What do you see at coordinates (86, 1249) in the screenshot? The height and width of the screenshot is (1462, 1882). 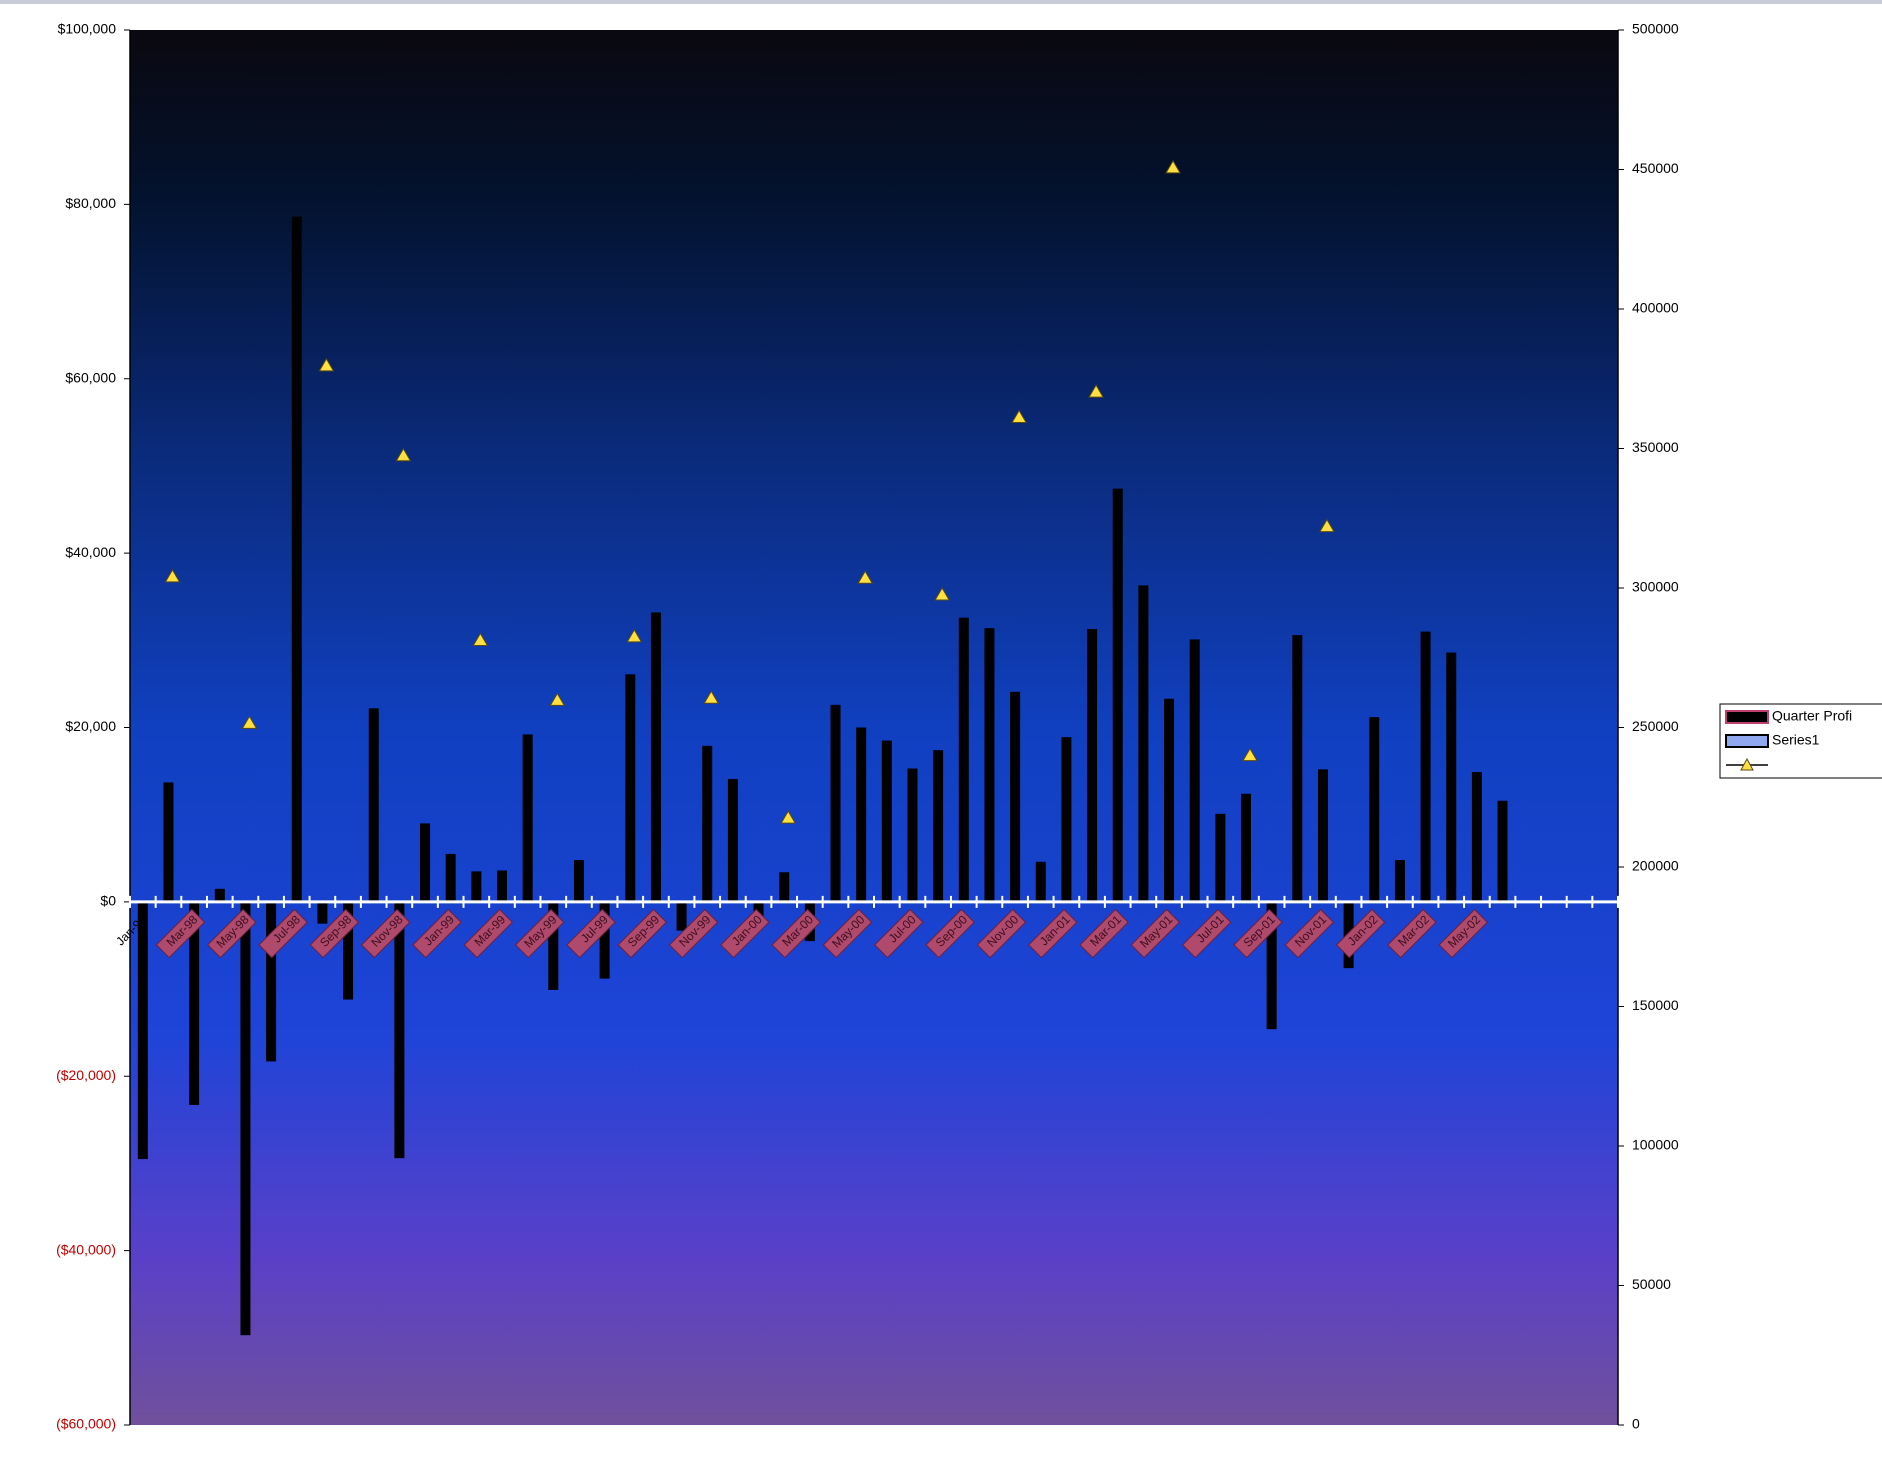 I see `y-tick-label: ($40,000)` at bounding box center [86, 1249].